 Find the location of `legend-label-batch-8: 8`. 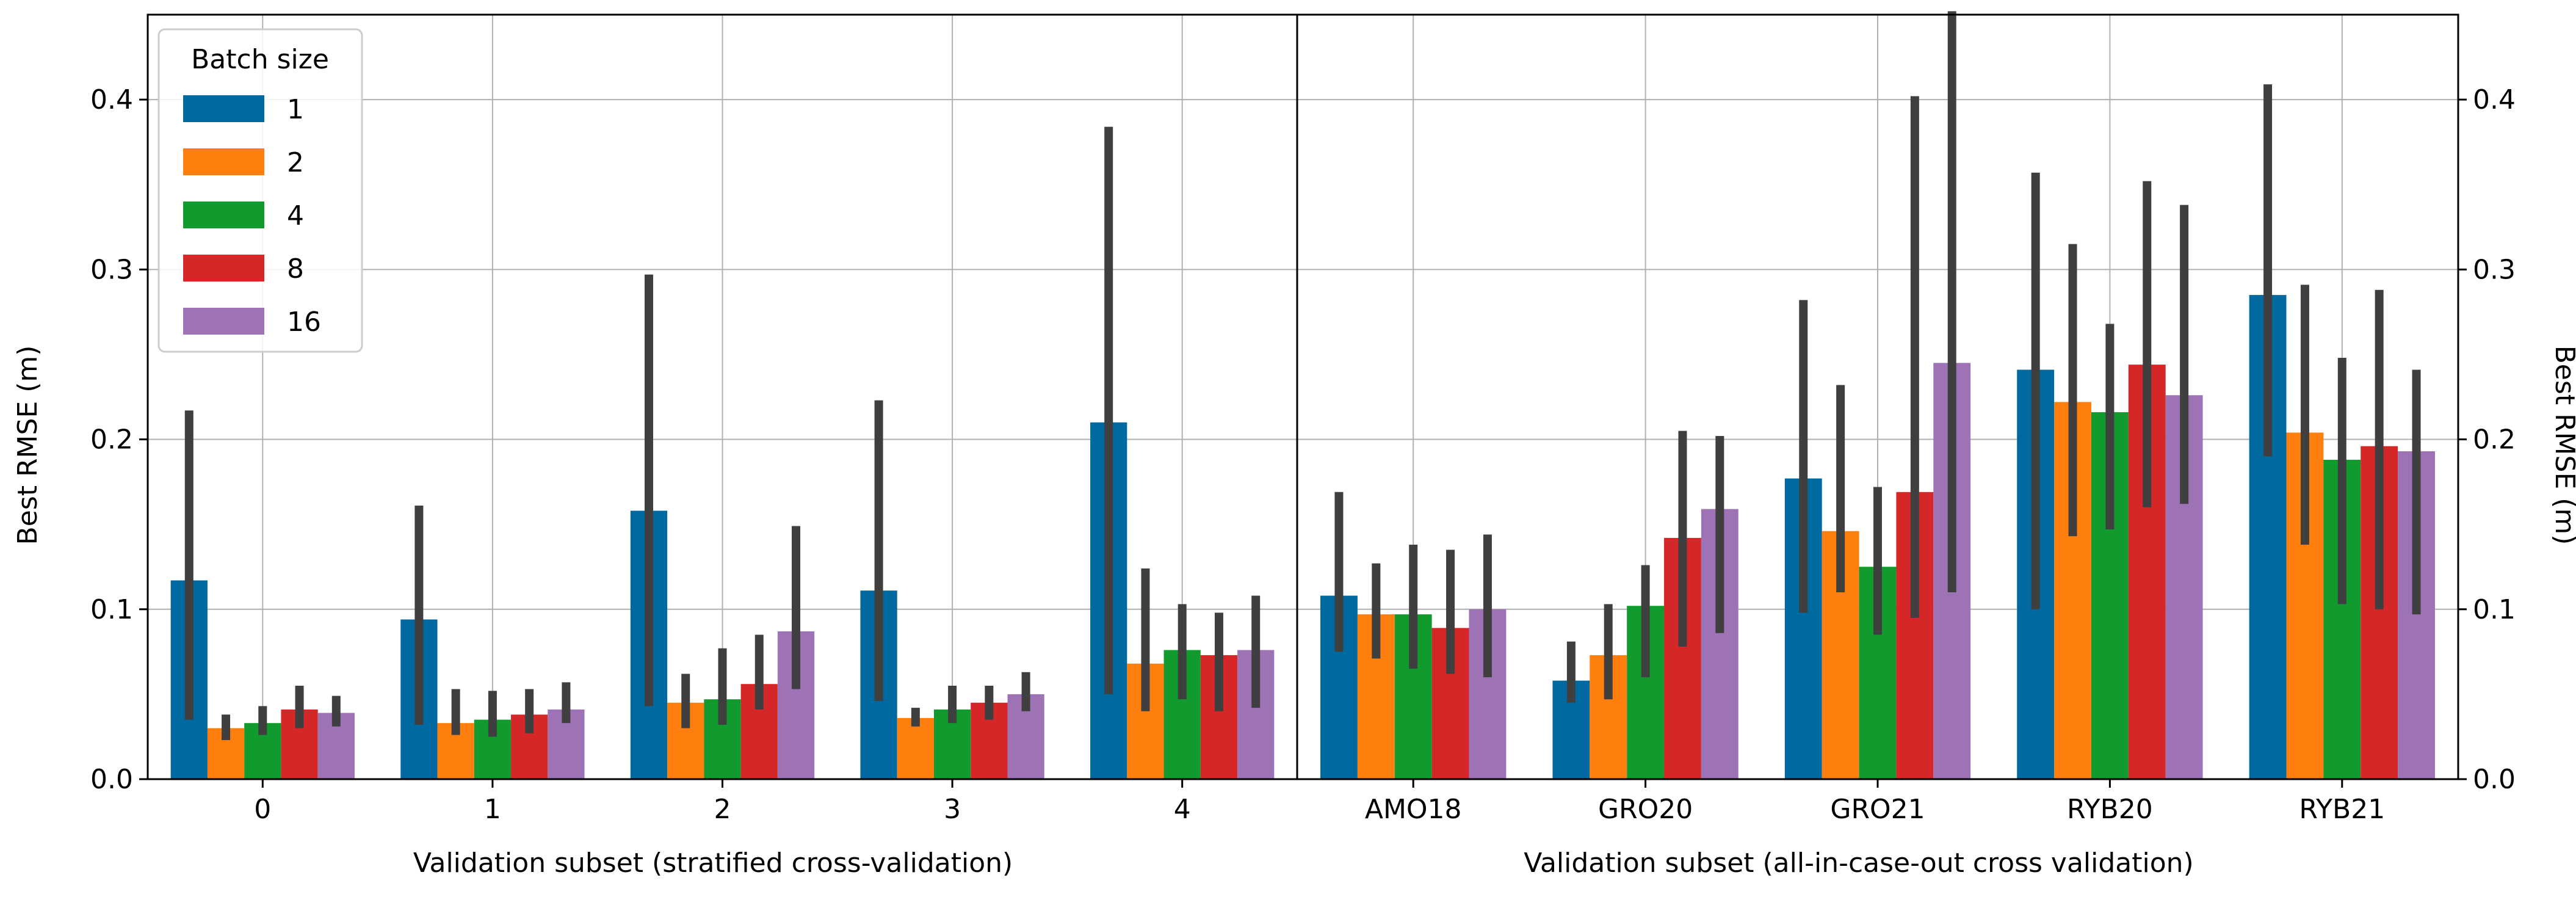

legend-label-batch-8: 8 is located at coordinates (295, 269).